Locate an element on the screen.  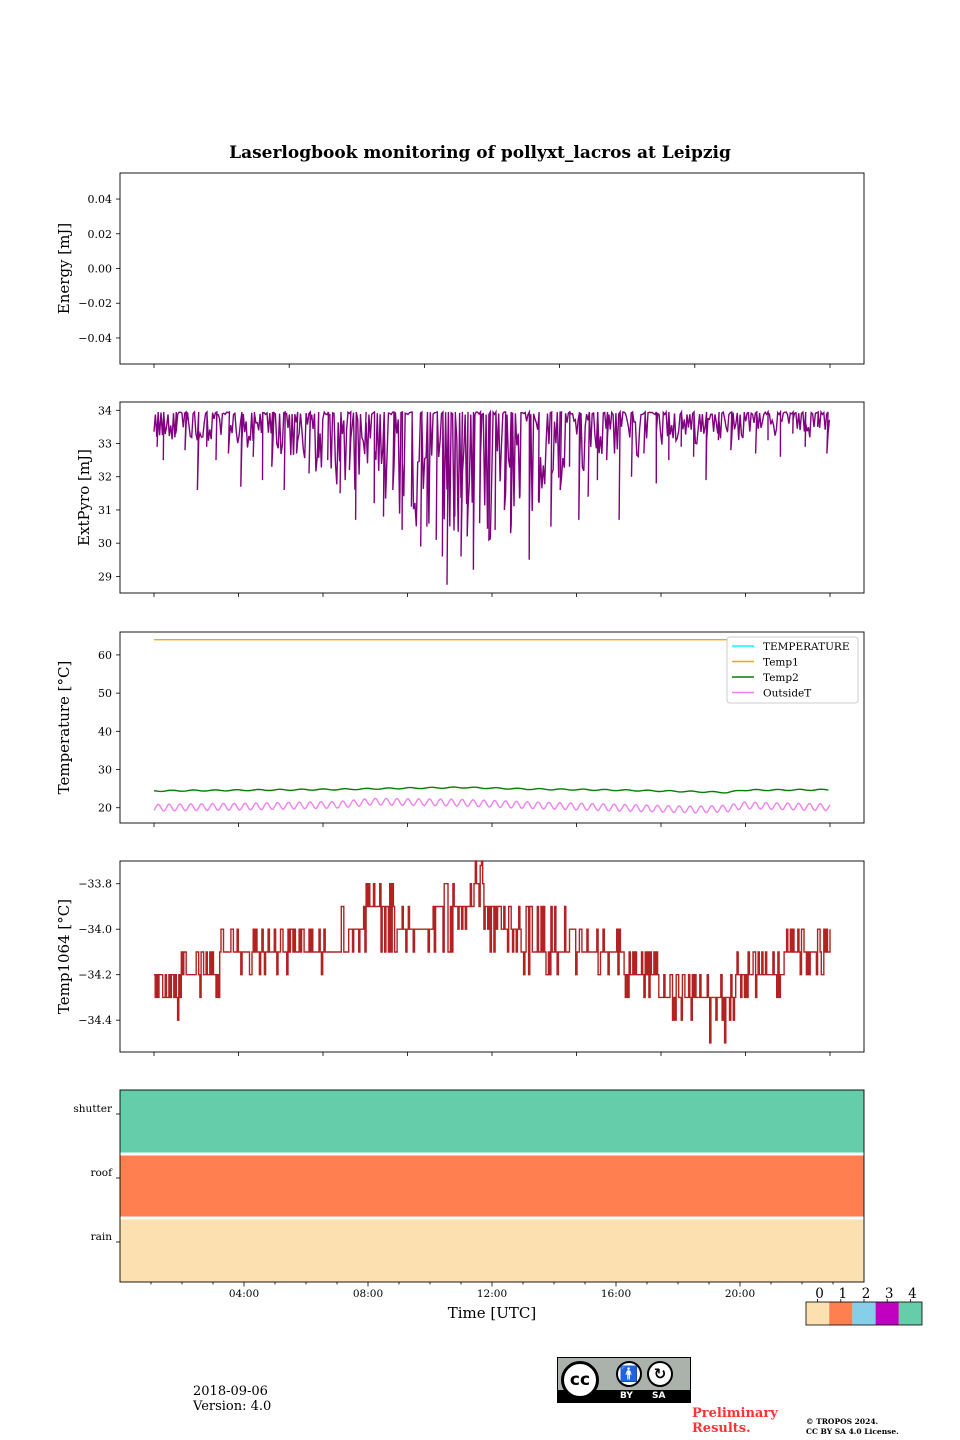
legend-label: TEMPERATURE is located at coordinates (806, 647).